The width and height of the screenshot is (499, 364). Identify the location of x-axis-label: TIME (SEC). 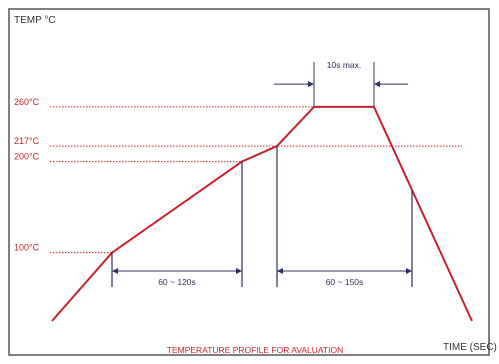
(470, 347).